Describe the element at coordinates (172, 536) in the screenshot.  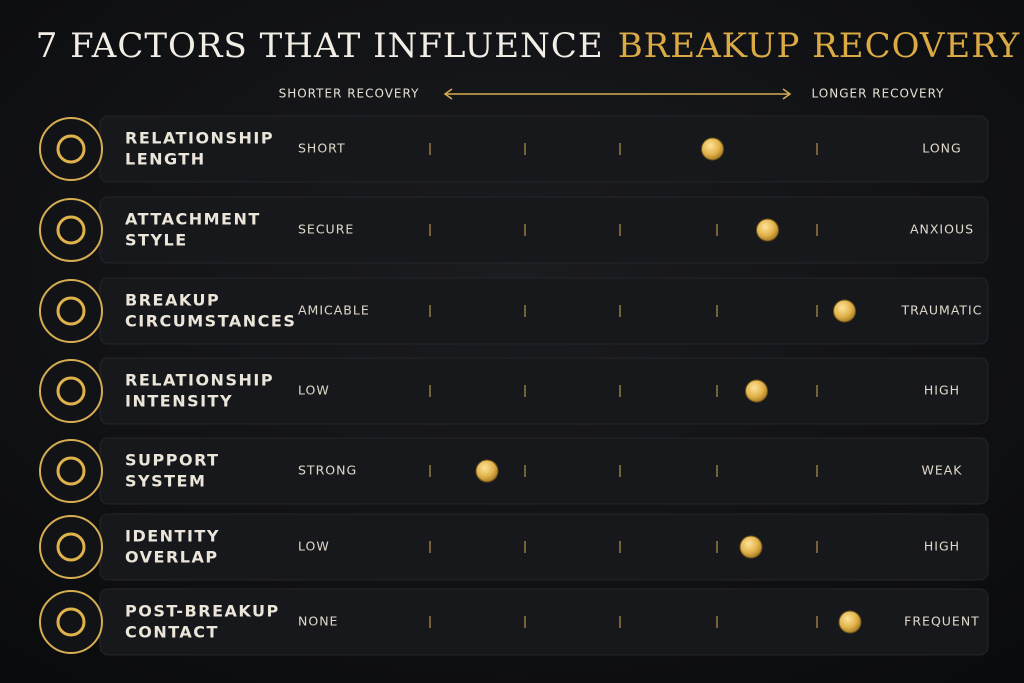
I see `factor-label: IDENTITY` at that location.